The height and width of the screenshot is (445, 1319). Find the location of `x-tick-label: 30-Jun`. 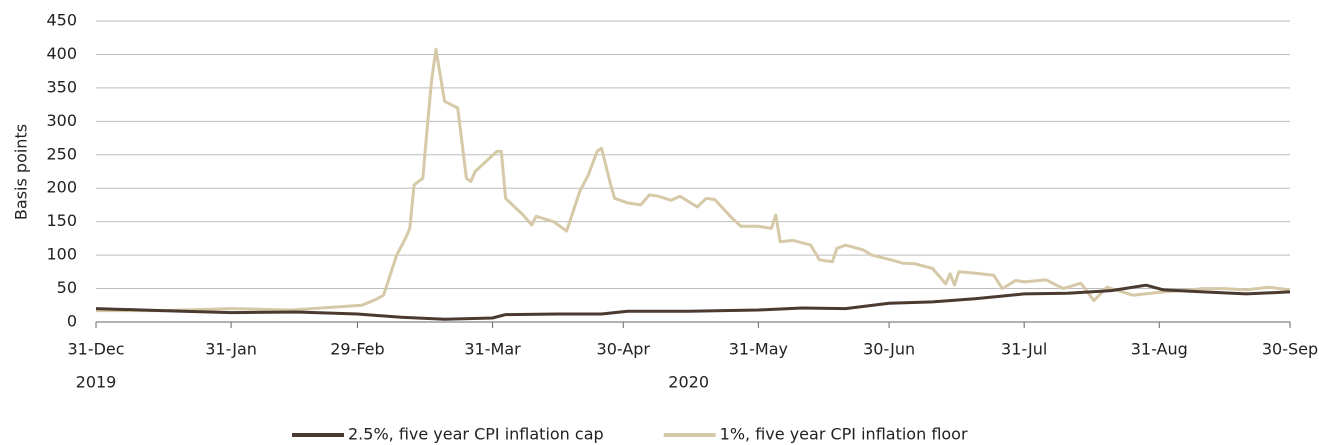

x-tick-label: 30-Jun is located at coordinates (889, 349).